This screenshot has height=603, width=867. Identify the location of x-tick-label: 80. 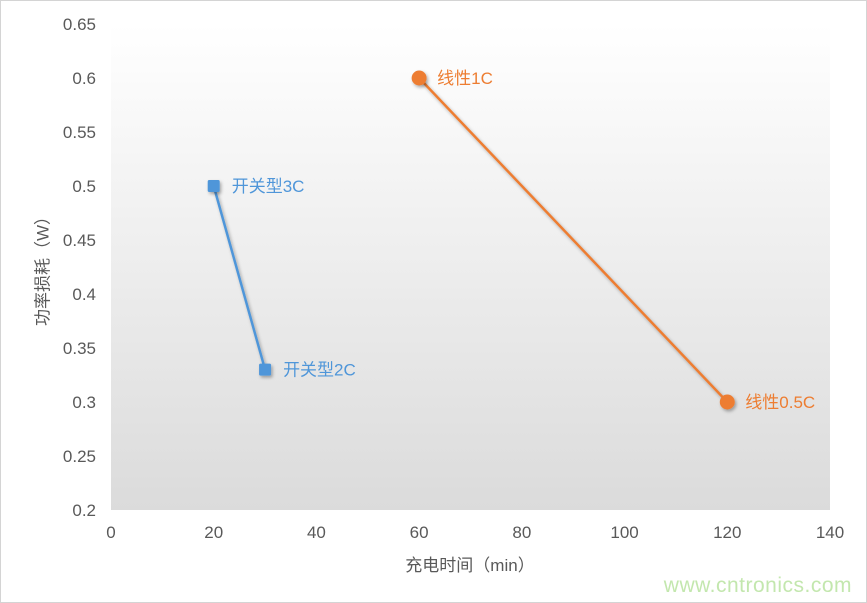
(521, 532).